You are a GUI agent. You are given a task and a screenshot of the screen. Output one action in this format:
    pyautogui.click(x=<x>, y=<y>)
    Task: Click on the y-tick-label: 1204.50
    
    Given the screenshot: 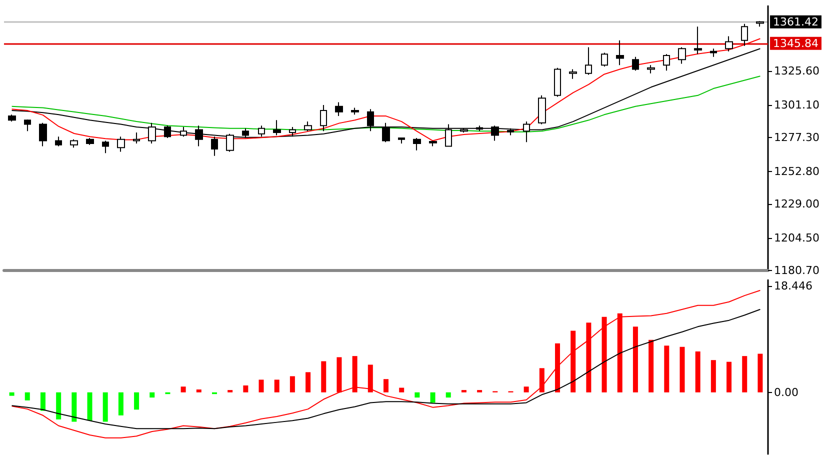 What is the action you would take?
    pyautogui.click(x=797, y=237)
    